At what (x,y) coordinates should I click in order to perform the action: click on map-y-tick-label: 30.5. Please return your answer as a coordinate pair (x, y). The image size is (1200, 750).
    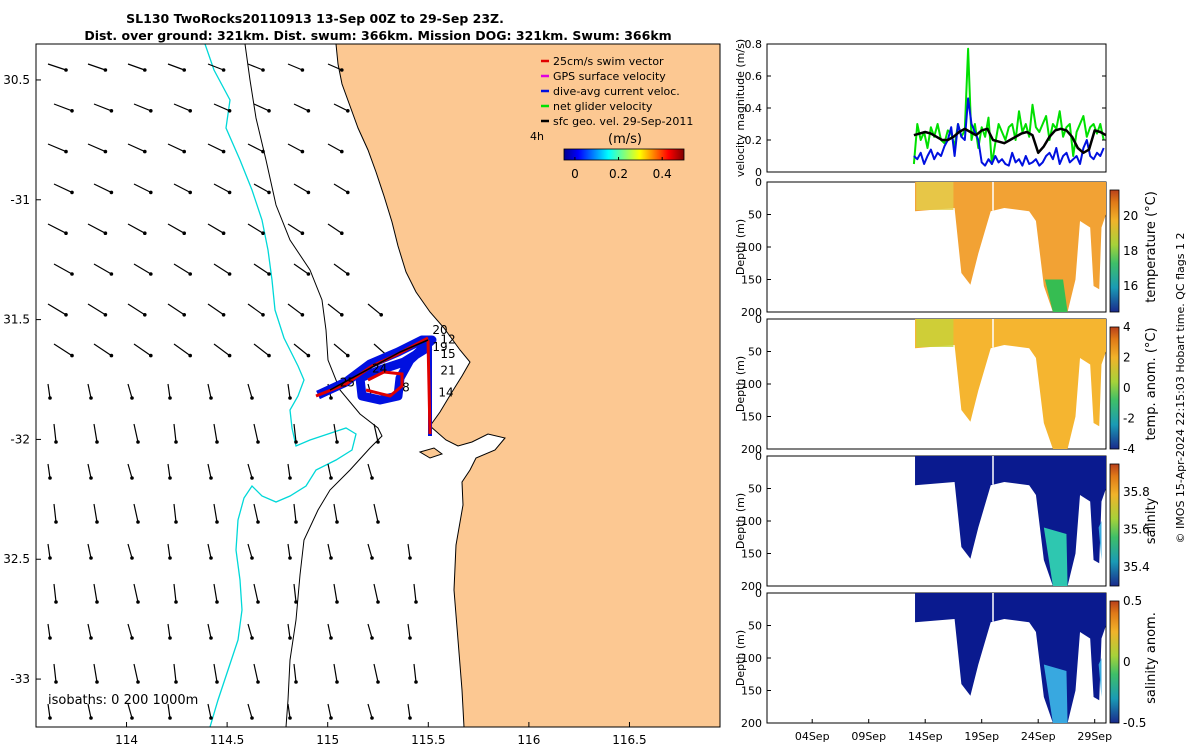
    Looking at the image, I should click on (16, 80).